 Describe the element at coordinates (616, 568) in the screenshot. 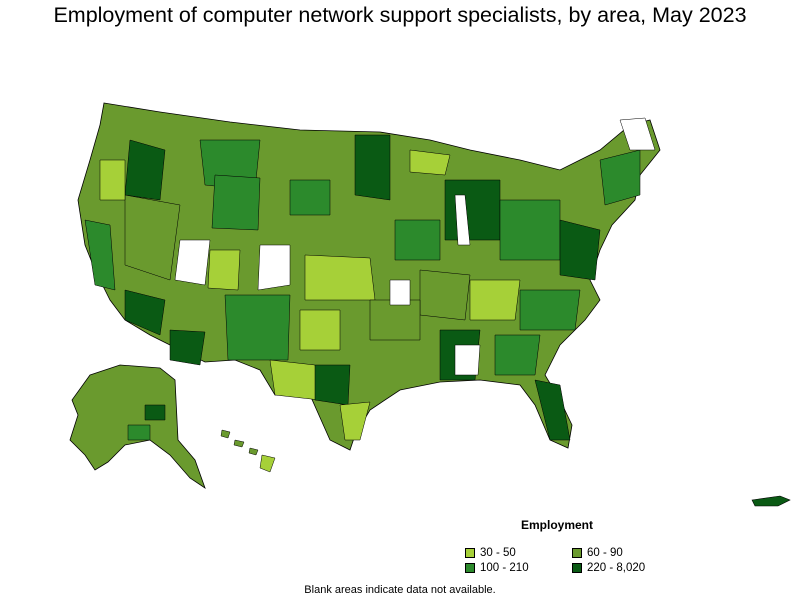

I see `legend-label: 220 - 8,020` at that location.